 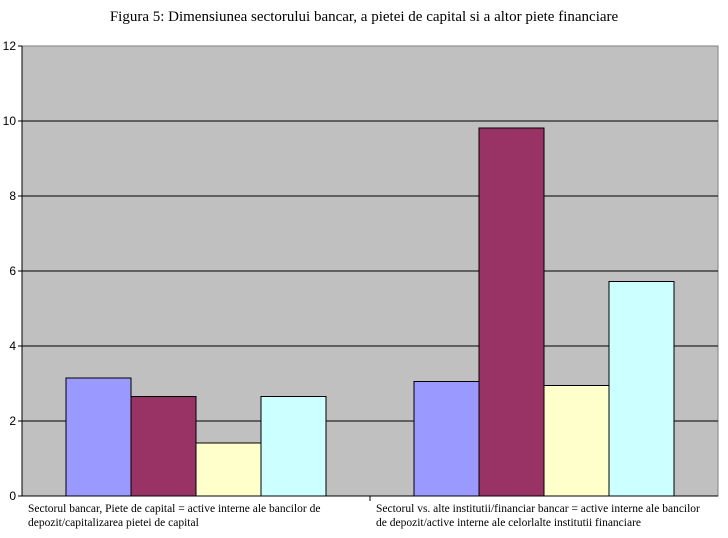 I want to click on y-tick-label: 2, so click(x=12, y=421).